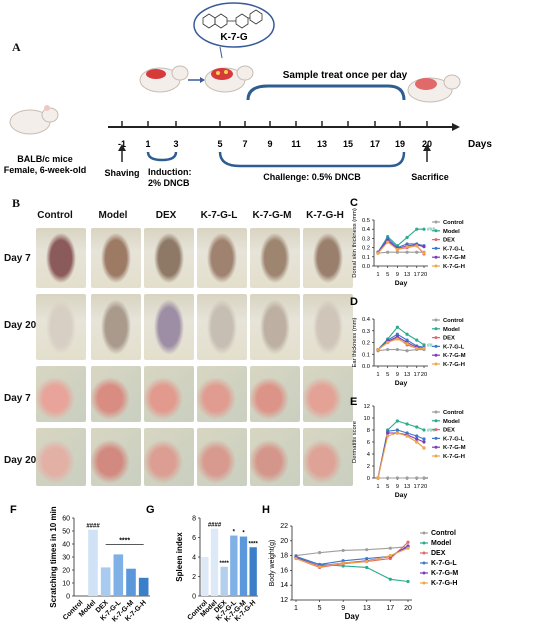  I want to click on y-tick-label: 0, so click(68, 597).